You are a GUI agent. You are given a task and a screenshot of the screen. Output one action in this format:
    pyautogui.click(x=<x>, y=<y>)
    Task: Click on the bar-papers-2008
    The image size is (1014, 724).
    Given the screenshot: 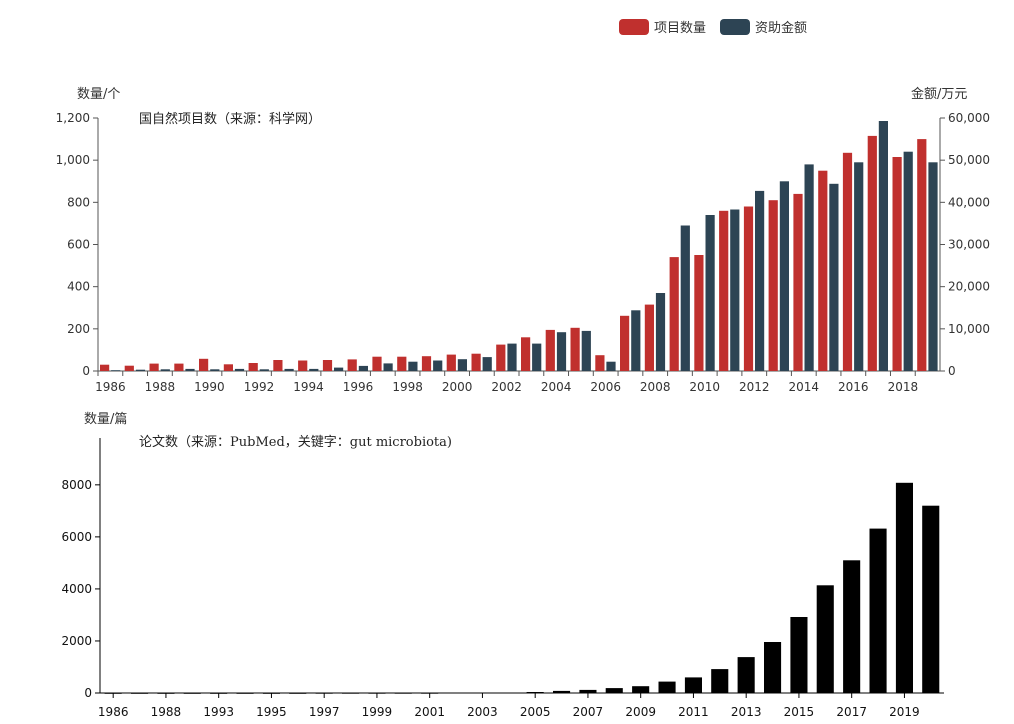 What is the action you would take?
    pyautogui.click(x=614, y=690)
    